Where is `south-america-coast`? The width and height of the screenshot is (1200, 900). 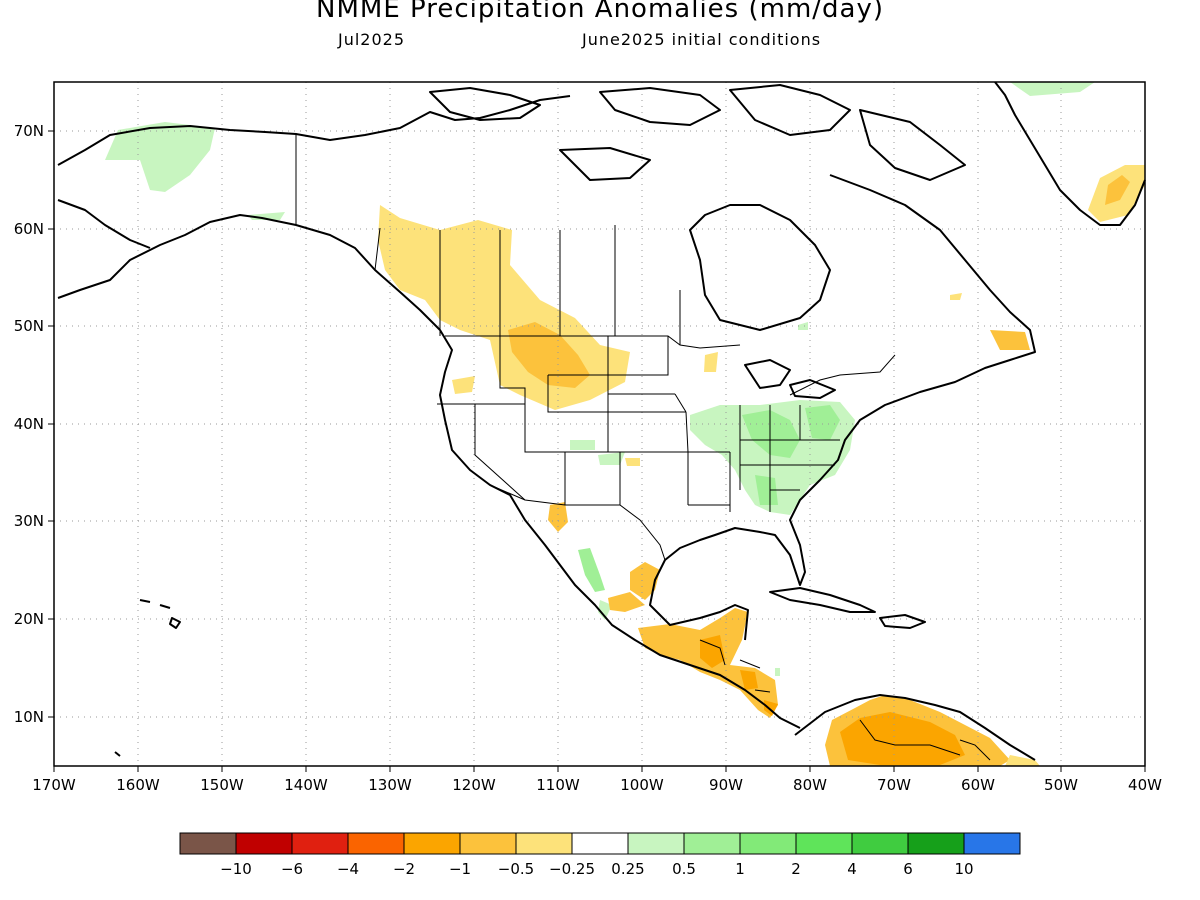 south-america-coast is located at coordinates (915, 727).